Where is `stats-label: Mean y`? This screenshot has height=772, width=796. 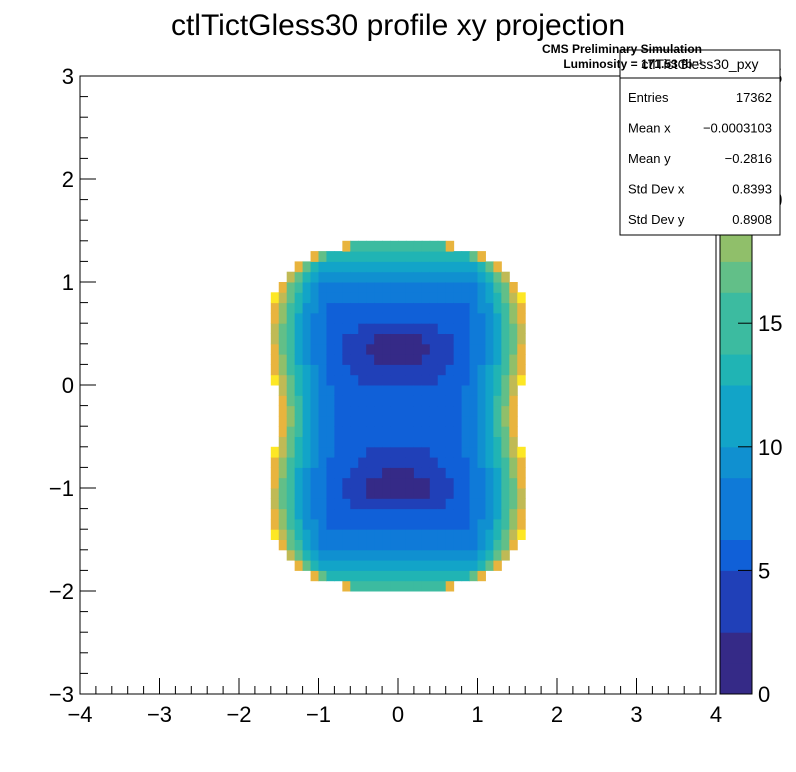
stats-label: Mean y is located at coordinates (649, 158).